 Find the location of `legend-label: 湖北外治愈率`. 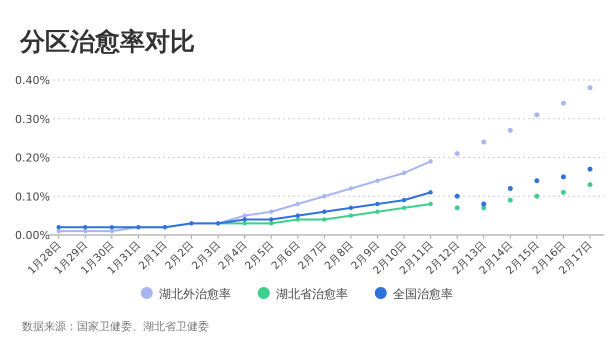

legend-label: 湖北外治愈率 is located at coordinates (194, 294).